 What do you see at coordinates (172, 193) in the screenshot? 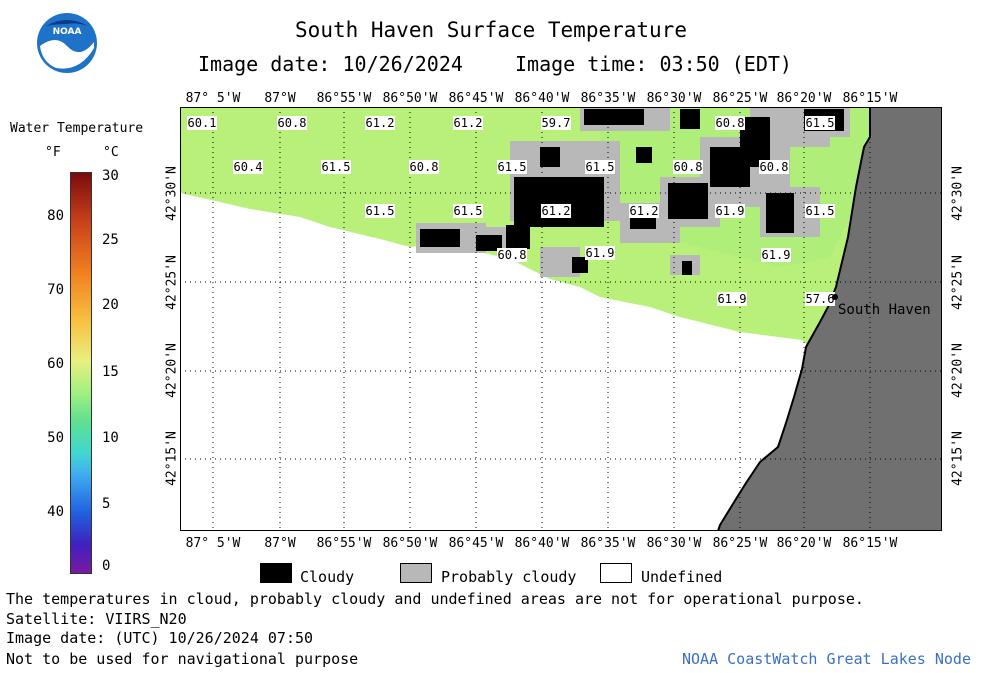
I see `lat-label-left: 42°30'N` at bounding box center [172, 193].